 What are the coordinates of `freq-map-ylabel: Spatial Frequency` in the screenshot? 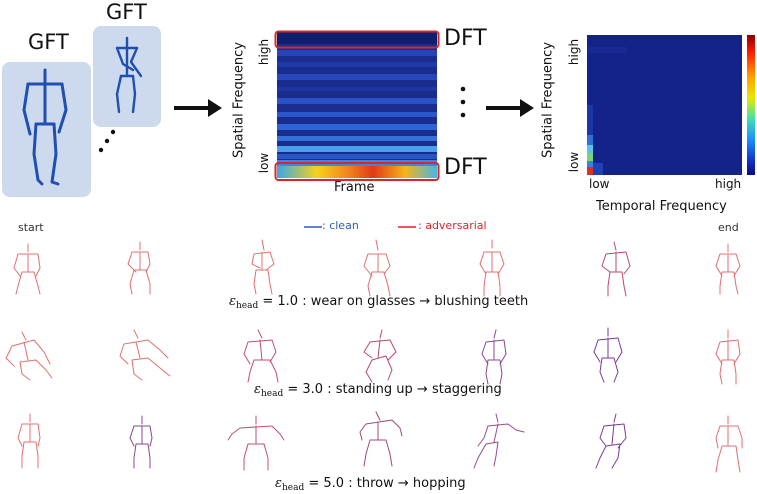 It's located at (548, 100).